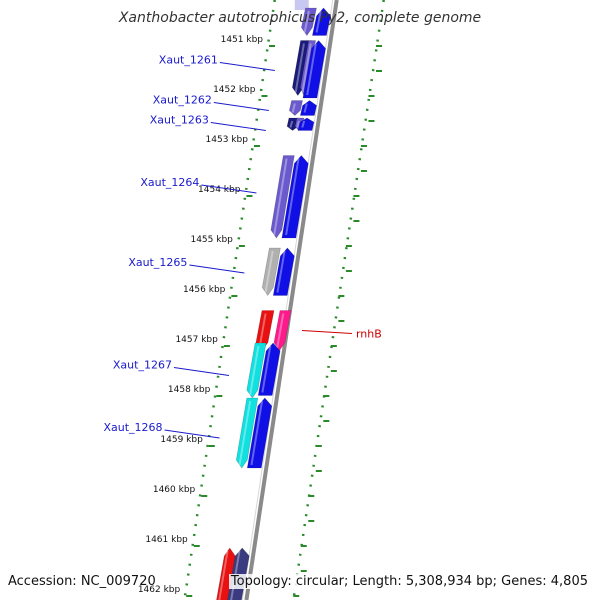  I want to click on gene-highlight-Xaut_1267-cds, so click(266, 369).